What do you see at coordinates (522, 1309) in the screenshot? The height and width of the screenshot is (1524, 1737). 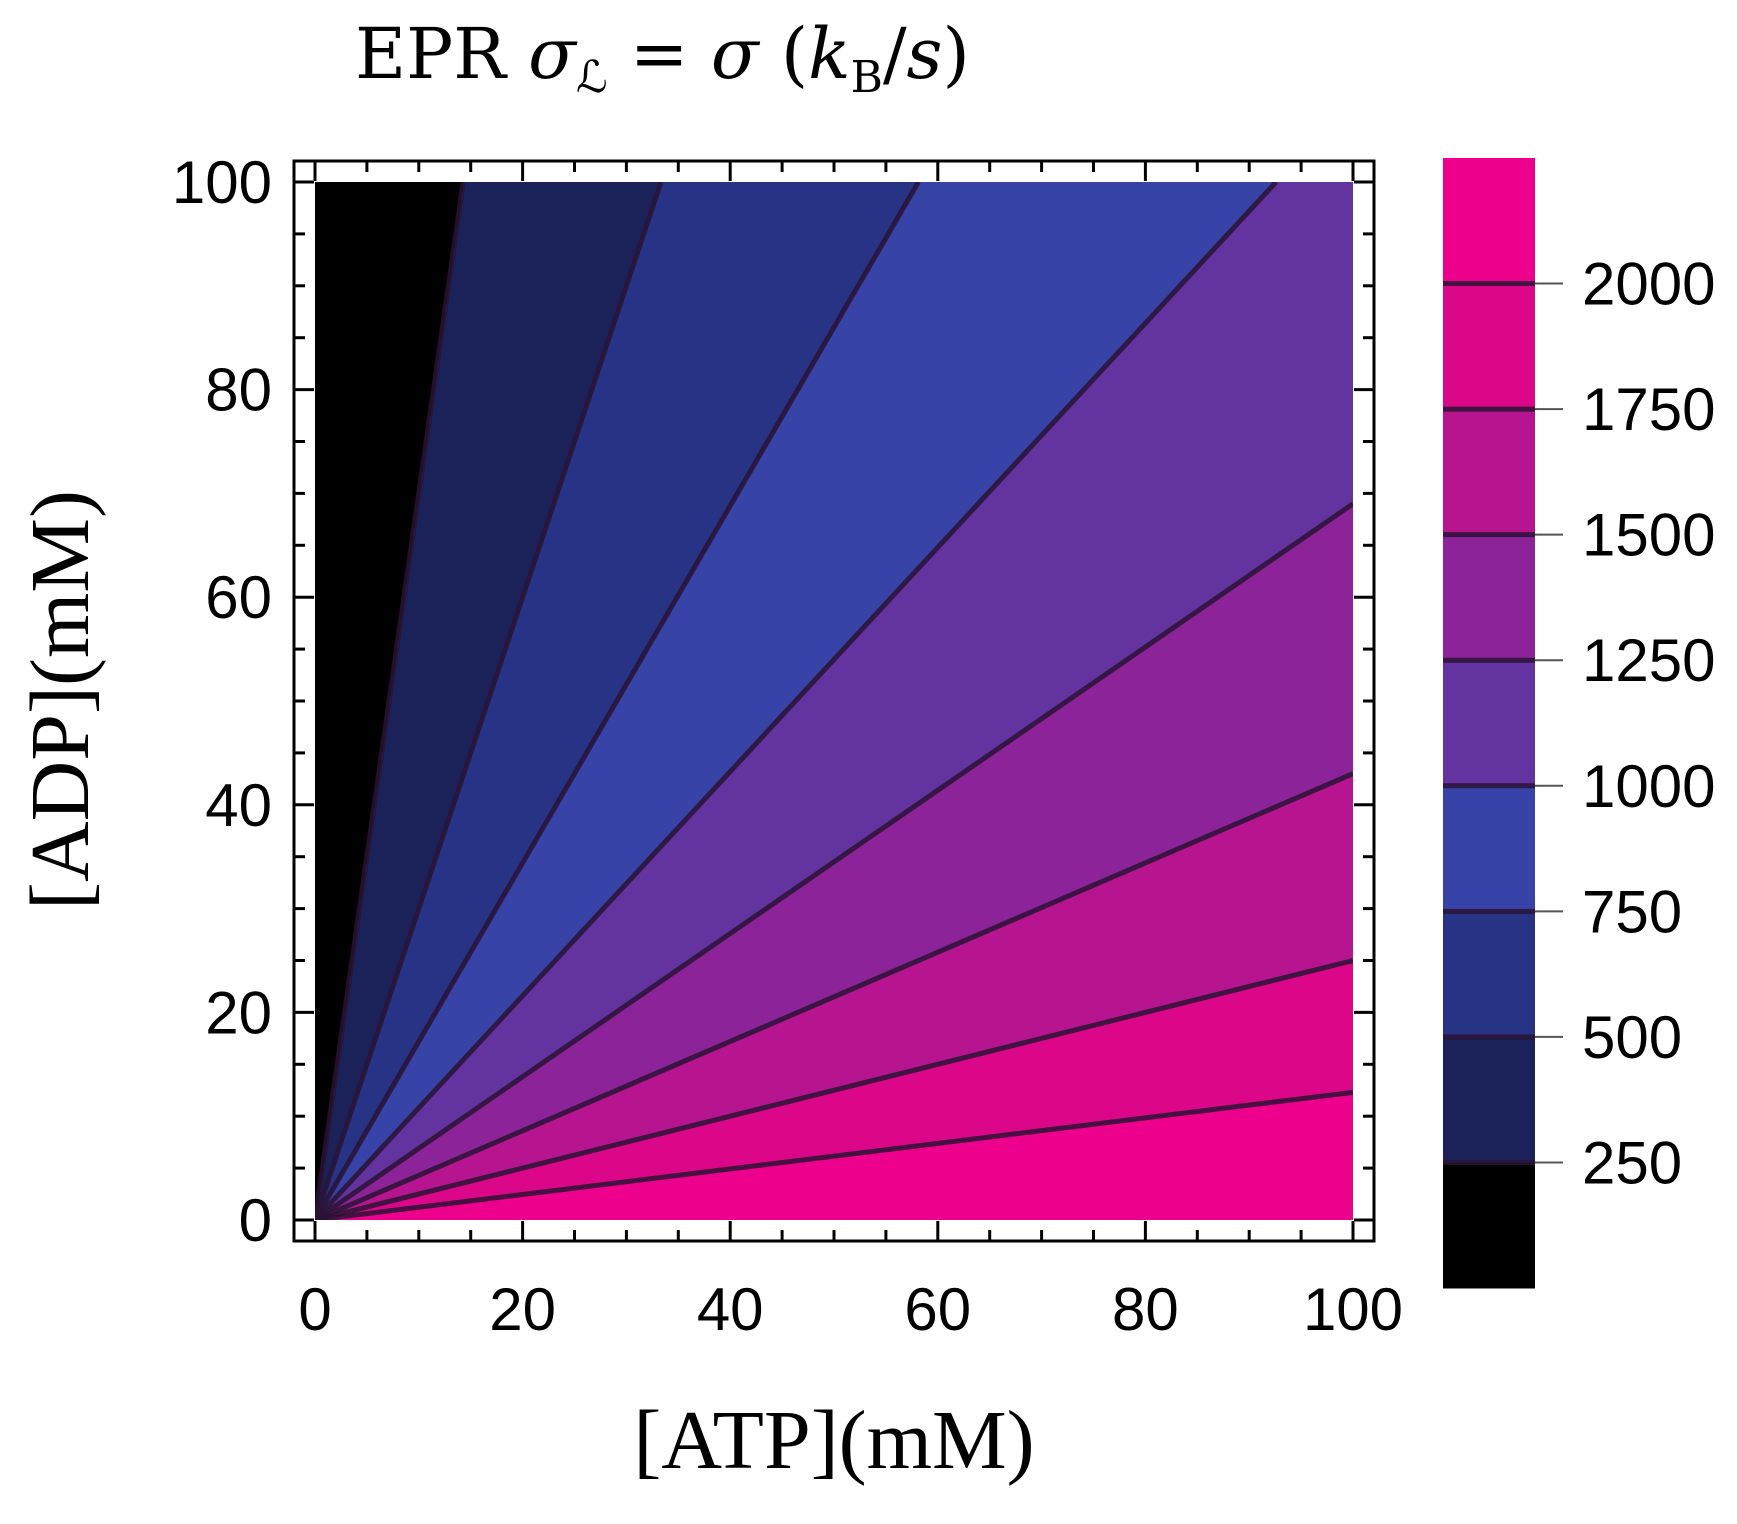 I see `x-tick-label: 20` at bounding box center [522, 1309].